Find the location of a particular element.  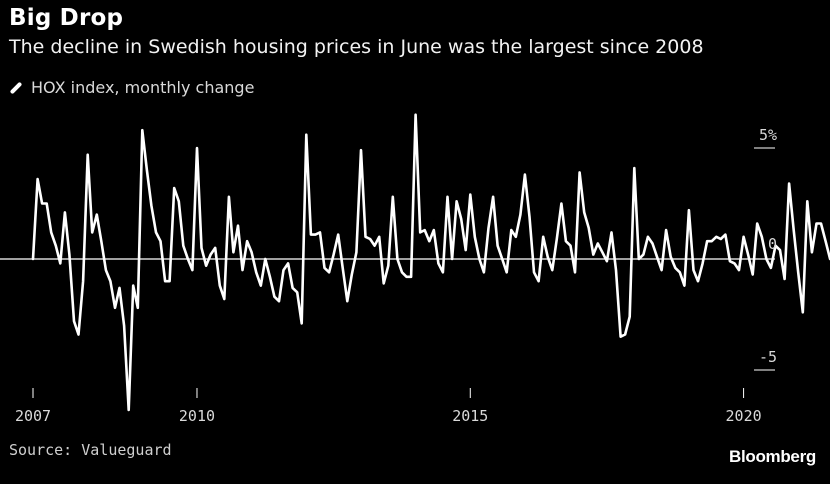

y-tick-label: 5% is located at coordinates (768, 135).